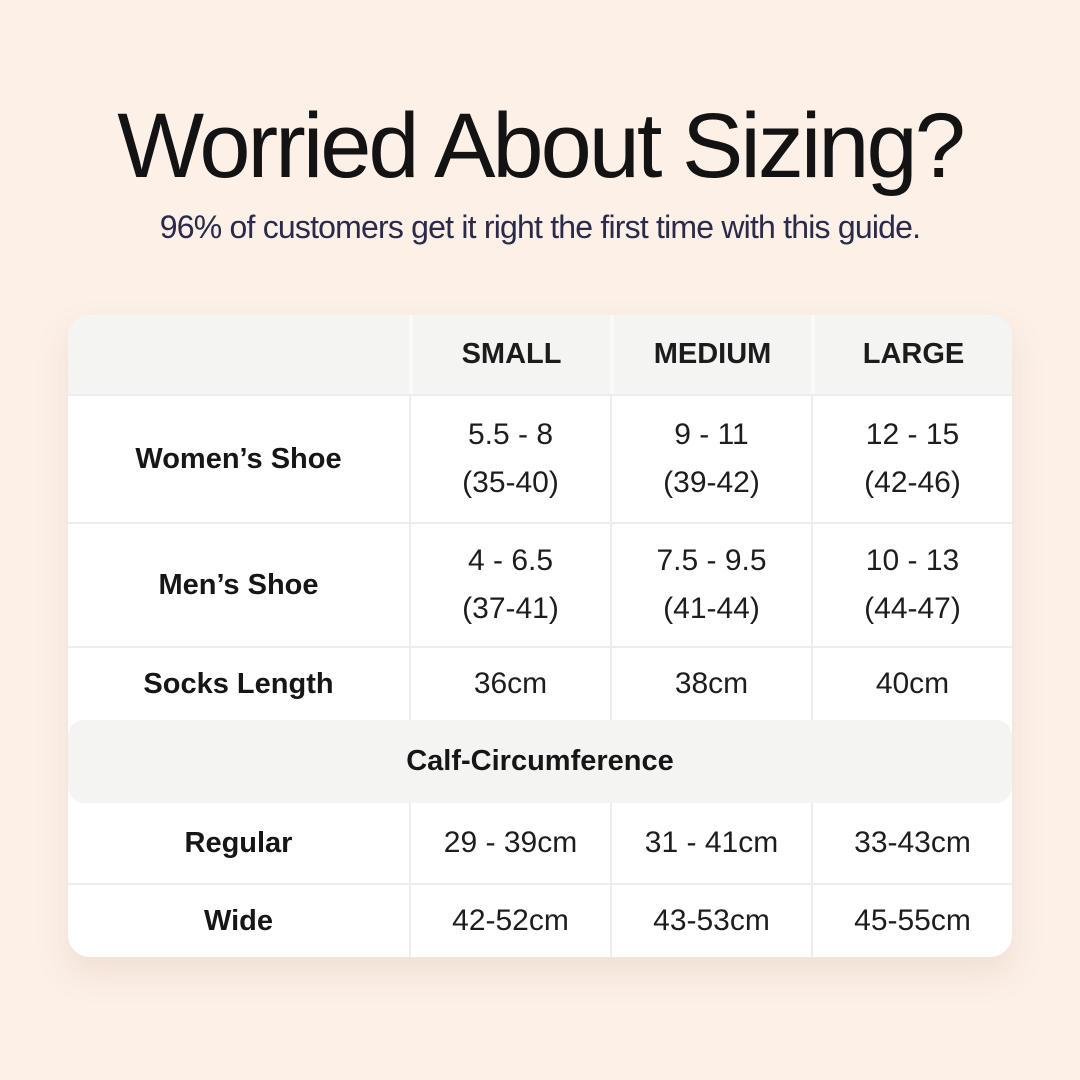 The height and width of the screenshot is (1080, 1080). I want to click on table-row-socks-length: Socks Length 36cm 38cm 40cm, so click(540, 683).